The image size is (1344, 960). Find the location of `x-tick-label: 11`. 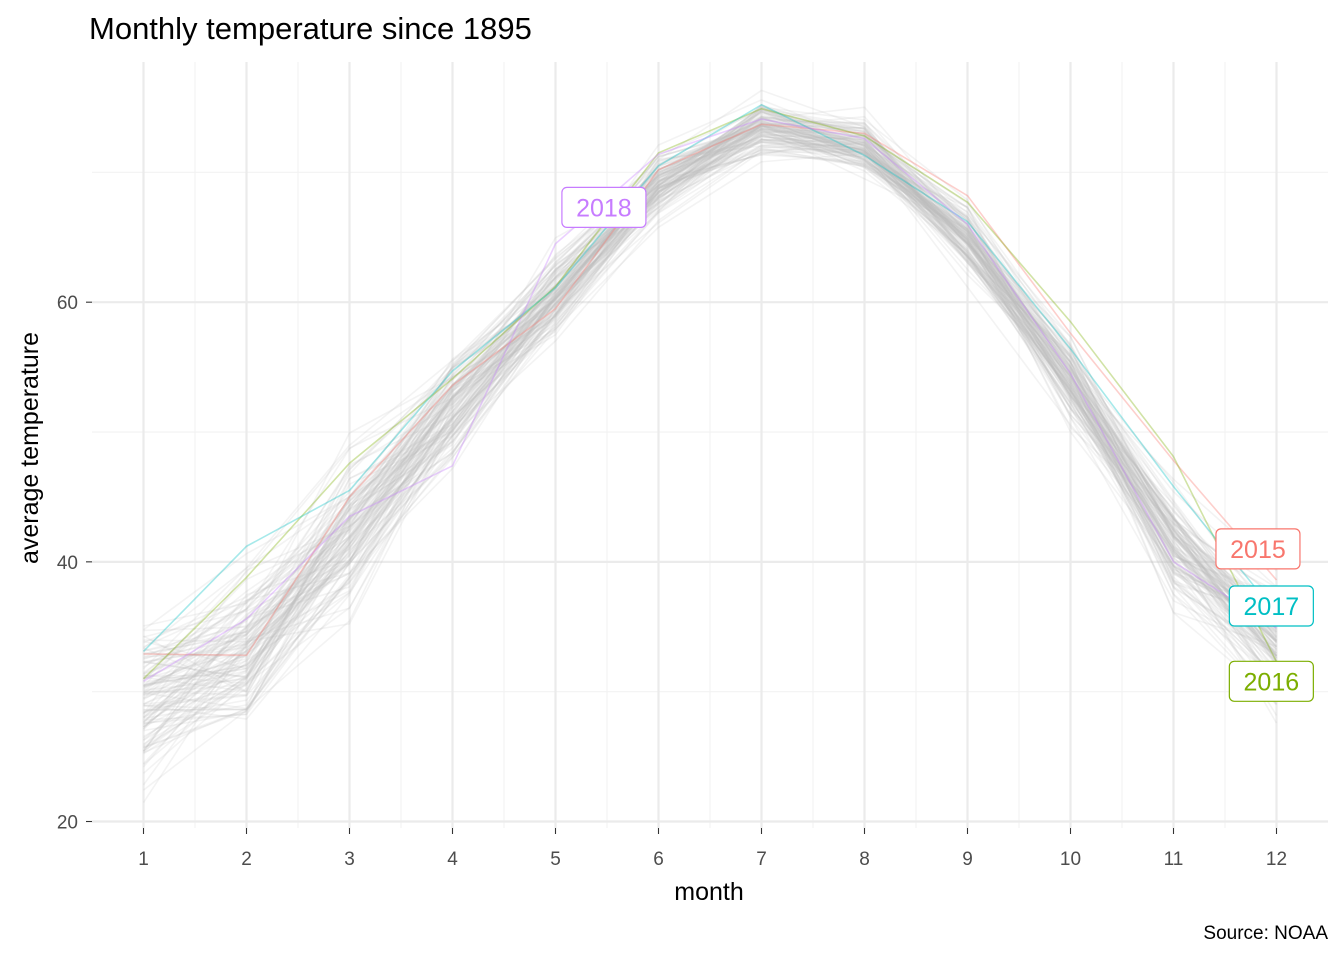

x-tick-label: 11 is located at coordinates (1174, 859).